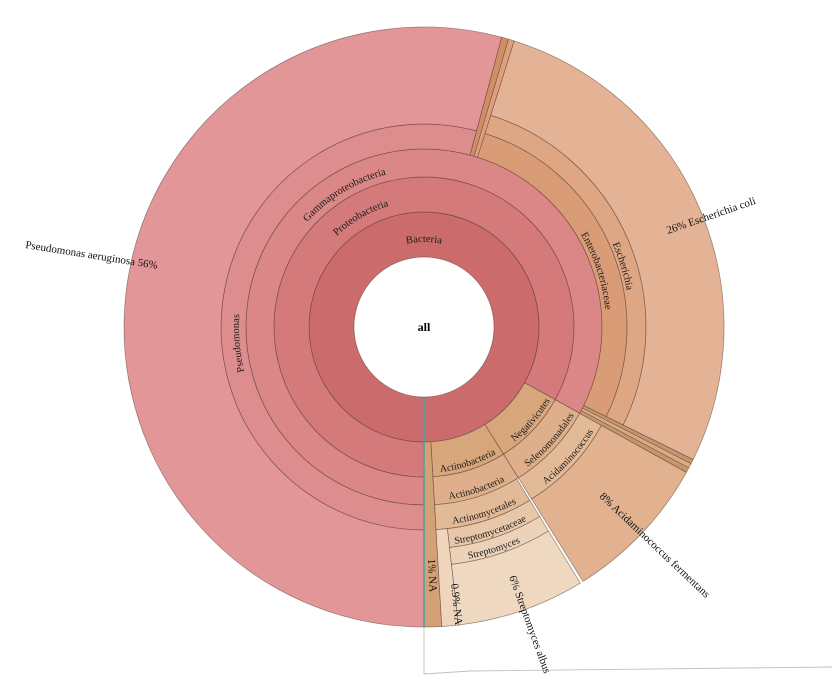 This screenshot has height=683, width=832. Describe the element at coordinates (516, 578) in the screenshot. I see `wedge-streptomyces-albus` at that location.